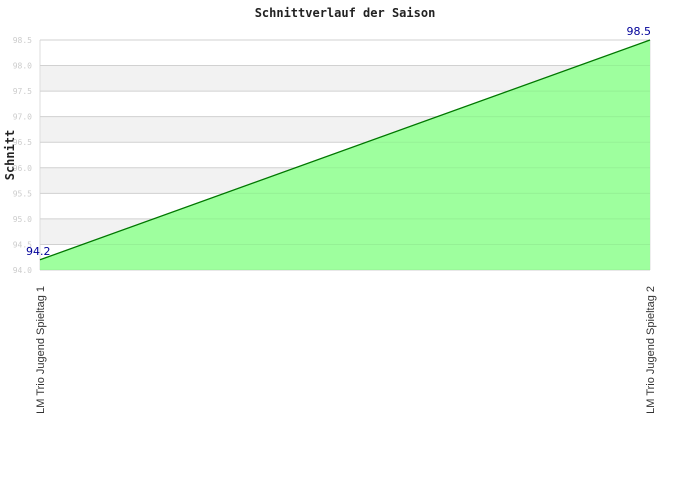 Image resolution: width=690 pixels, height=500 pixels. What do you see at coordinates (22, 142) in the screenshot?
I see `y-tick-label: 96.5` at bounding box center [22, 142].